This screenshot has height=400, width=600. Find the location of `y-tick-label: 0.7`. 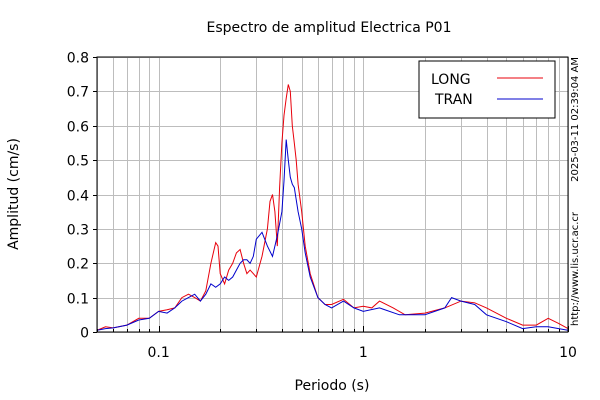

y-tick-label: 0.7 is located at coordinates (78, 93).